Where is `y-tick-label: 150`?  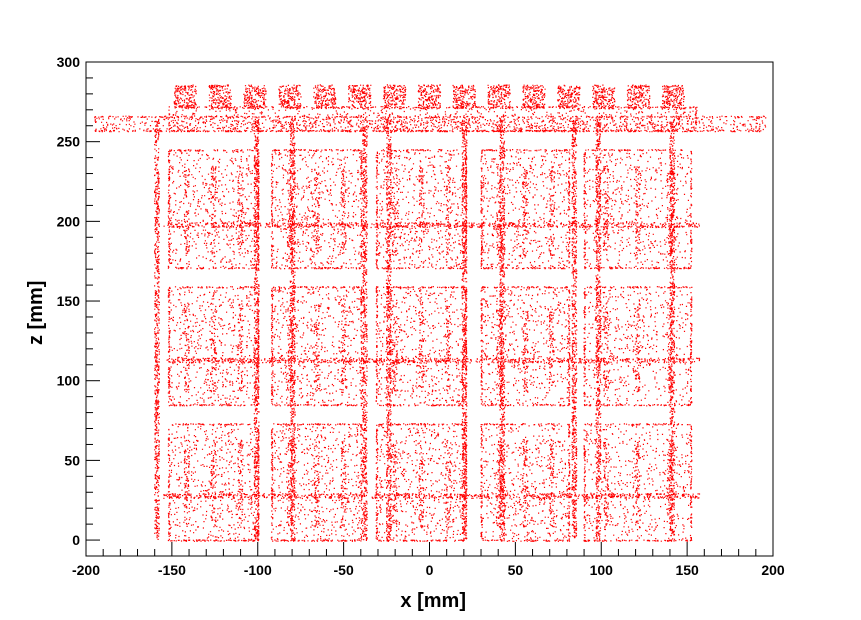 y-tick-label: 150 is located at coordinates (69, 301).